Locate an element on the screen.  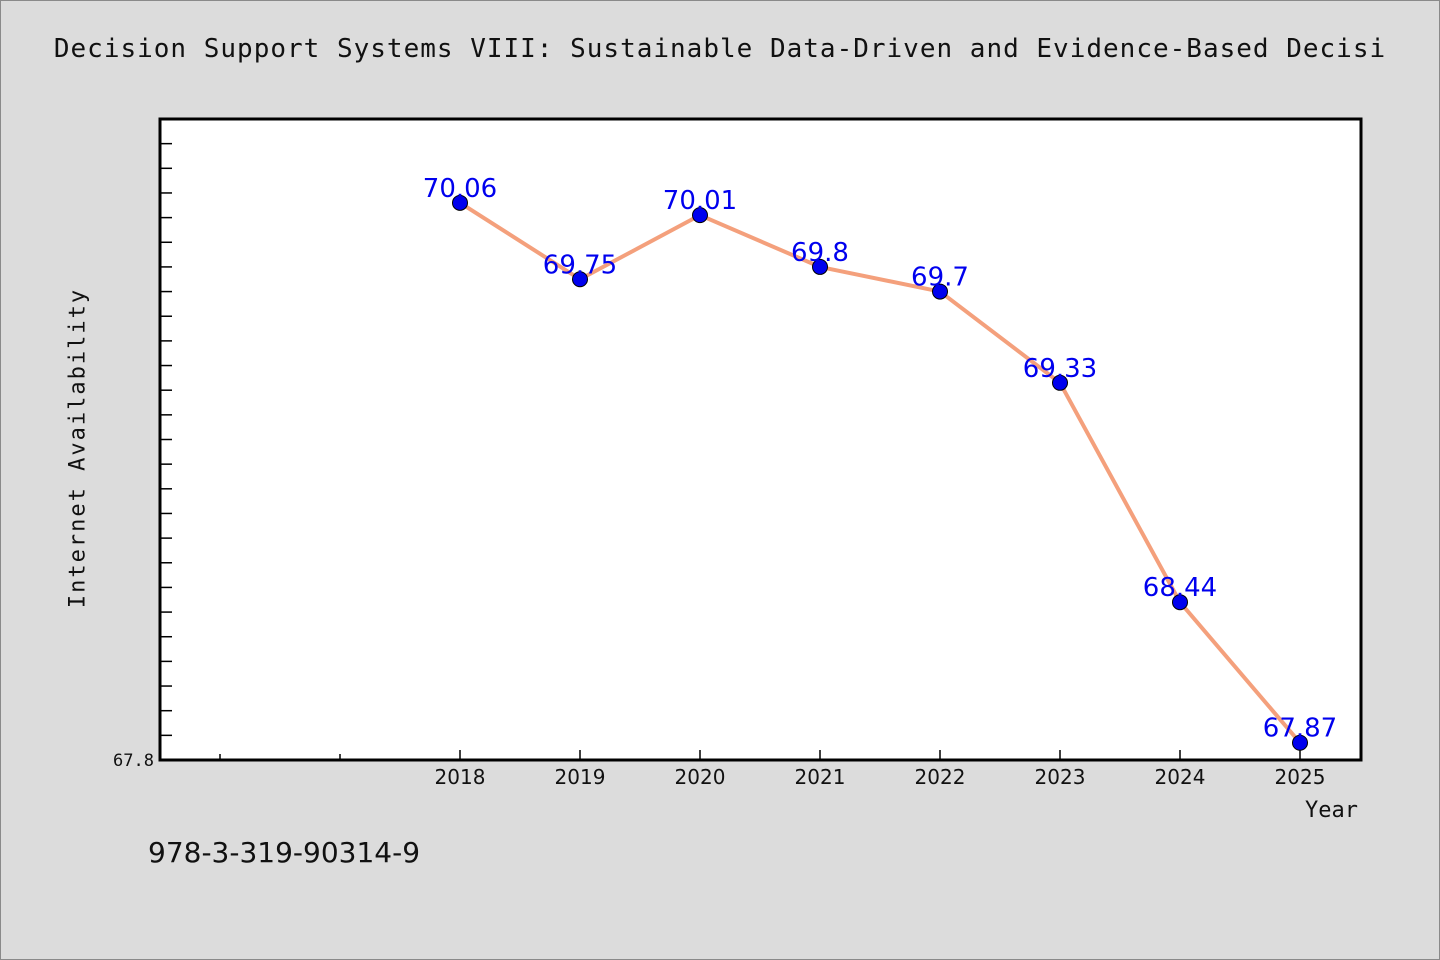
x-axis-label: Year is located at coordinates (1331, 810).